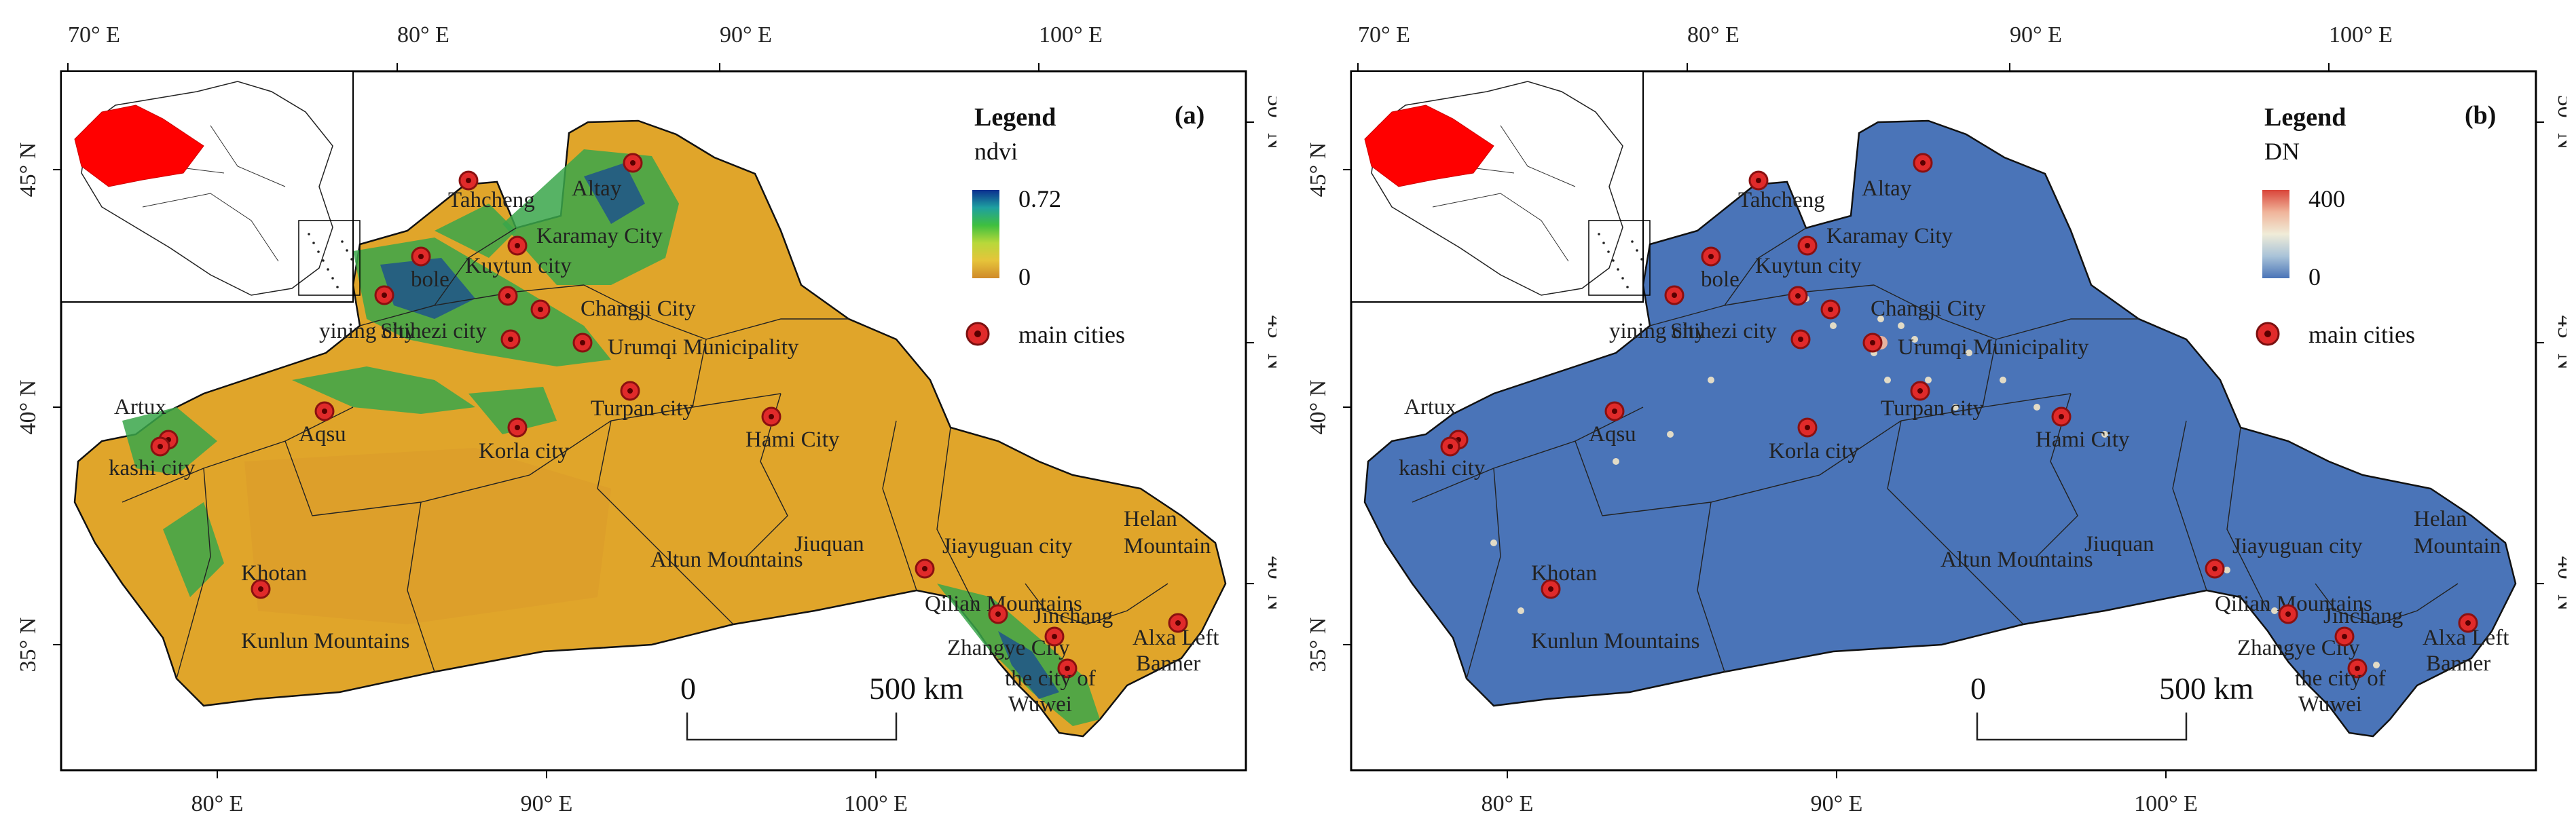 The width and height of the screenshot is (2576, 834). I want to click on scale-distance-label: 500 km, so click(2206, 688).